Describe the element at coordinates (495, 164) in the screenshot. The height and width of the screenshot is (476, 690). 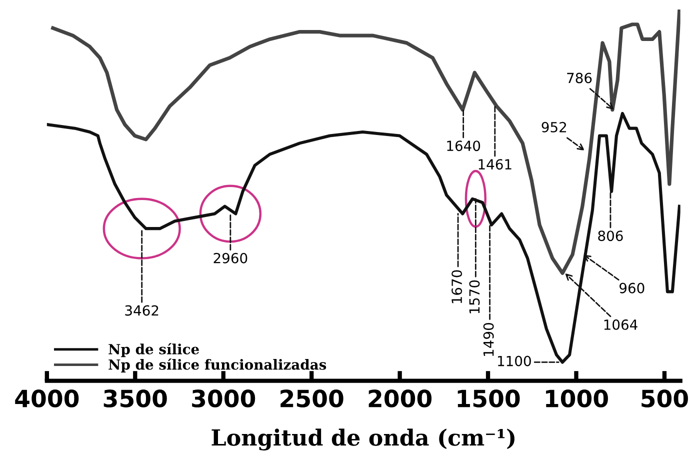
I see `annotation: 1461` at that location.